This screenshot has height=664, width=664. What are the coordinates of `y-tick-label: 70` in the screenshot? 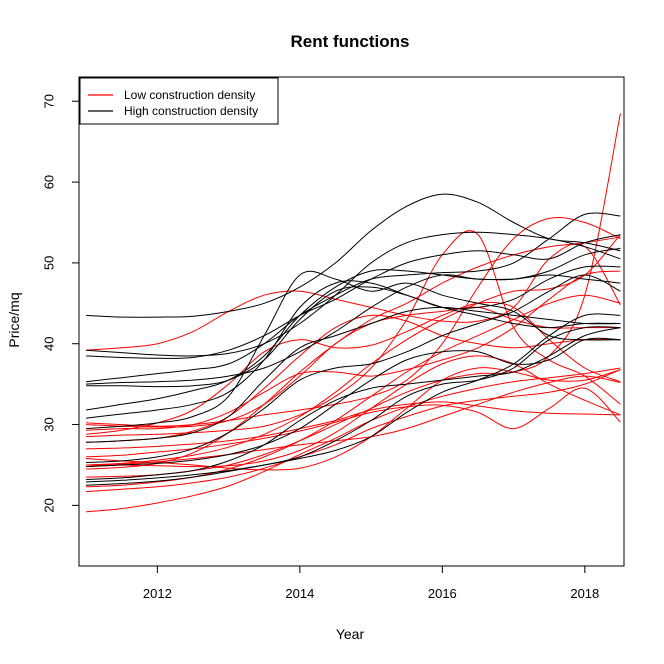 It's located at (48, 101).